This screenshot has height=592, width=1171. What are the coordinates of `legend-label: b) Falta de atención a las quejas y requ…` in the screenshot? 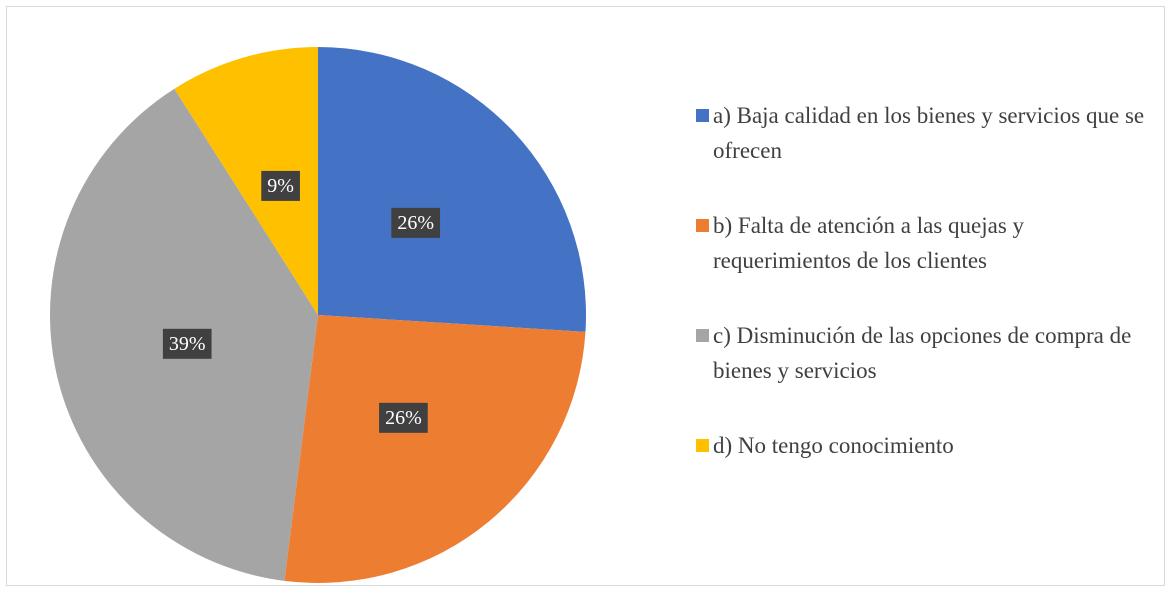 It's located at (869, 243).